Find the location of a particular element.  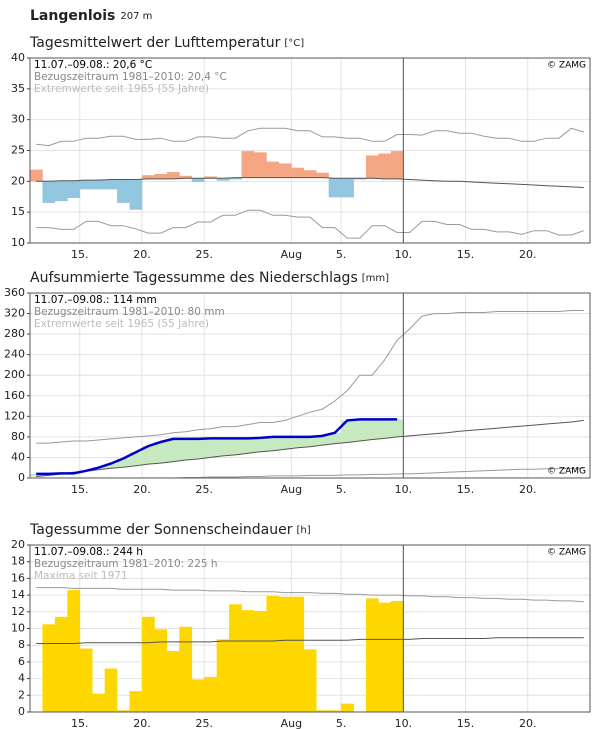

annotation: Bezugszeitraum 1981–2010: 20,4 °C is located at coordinates (130, 77).